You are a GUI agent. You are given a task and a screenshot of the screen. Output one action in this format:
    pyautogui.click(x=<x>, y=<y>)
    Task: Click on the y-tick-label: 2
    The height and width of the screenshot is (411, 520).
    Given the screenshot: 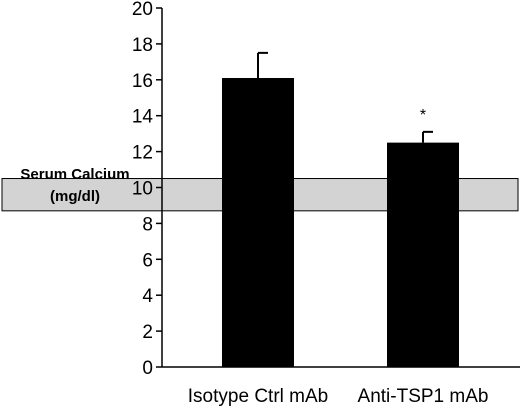 What is the action you would take?
    pyautogui.click(x=147, y=332)
    